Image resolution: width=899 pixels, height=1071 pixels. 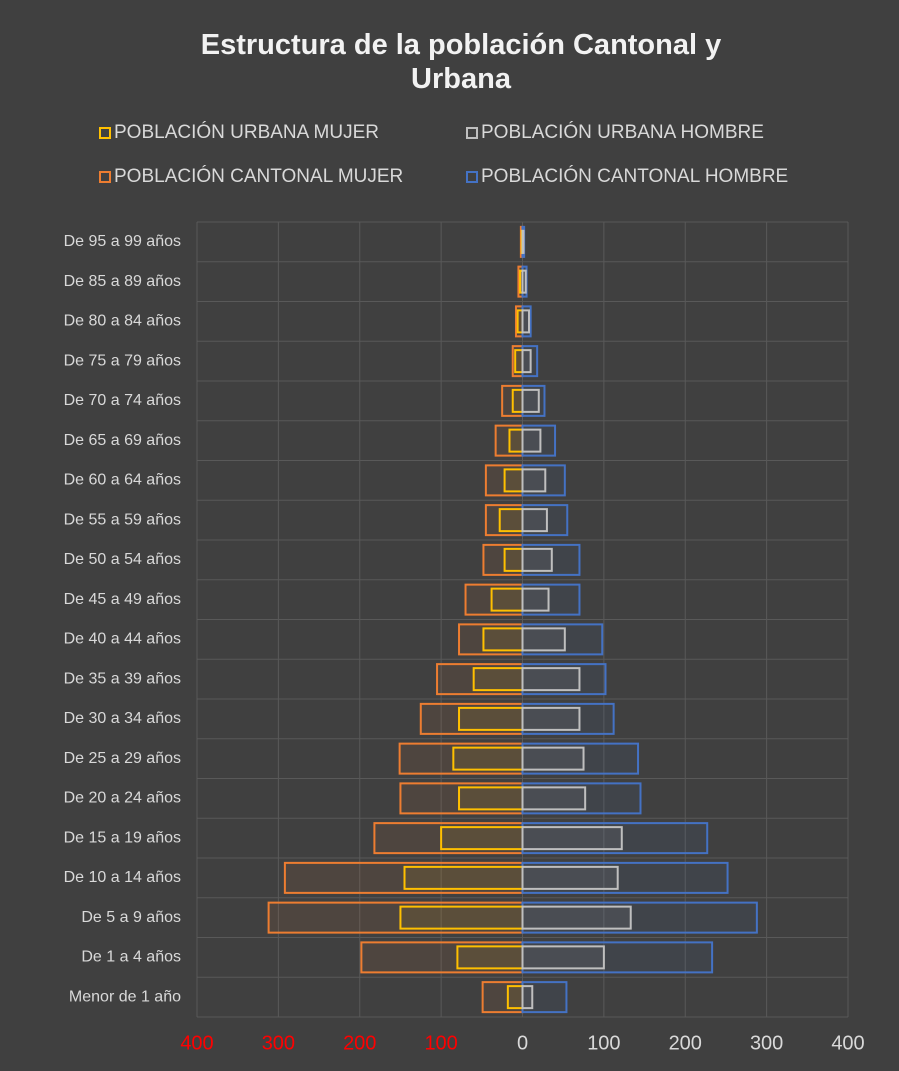 What do you see at coordinates (122, 400) in the screenshot?
I see `y-tick-label: De 70 a 74 años` at bounding box center [122, 400].